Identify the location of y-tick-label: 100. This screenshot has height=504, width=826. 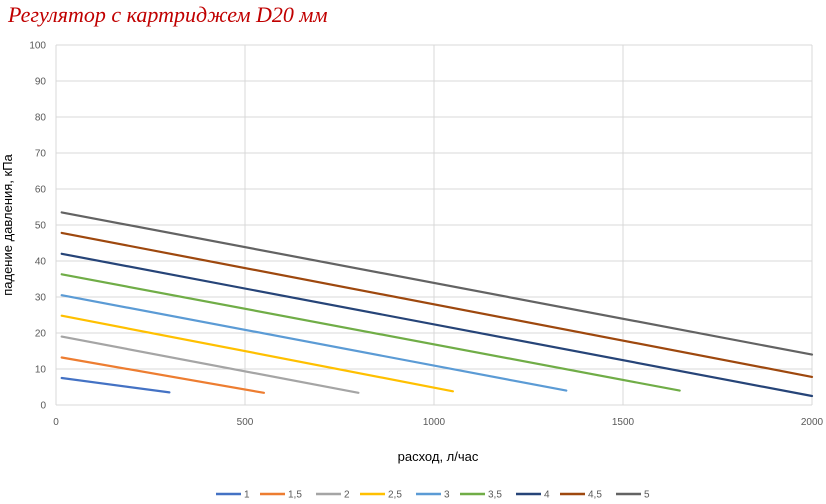
(37, 46).